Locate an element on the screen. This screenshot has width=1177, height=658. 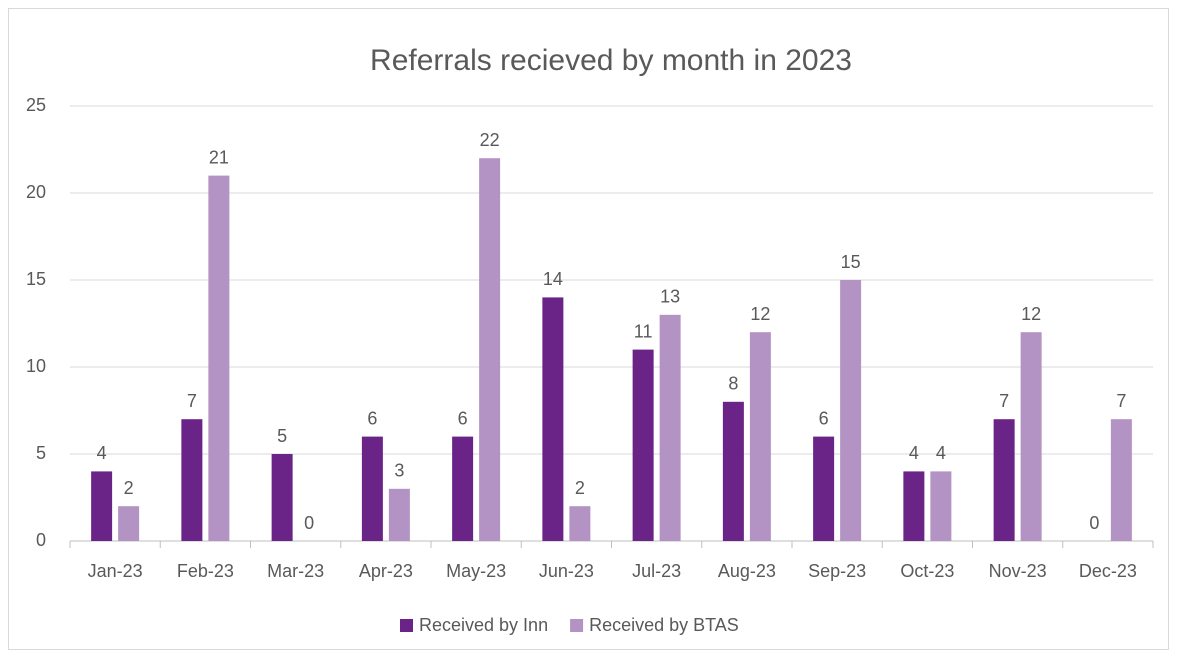
data-label: 11 is located at coordinates (643, 331).